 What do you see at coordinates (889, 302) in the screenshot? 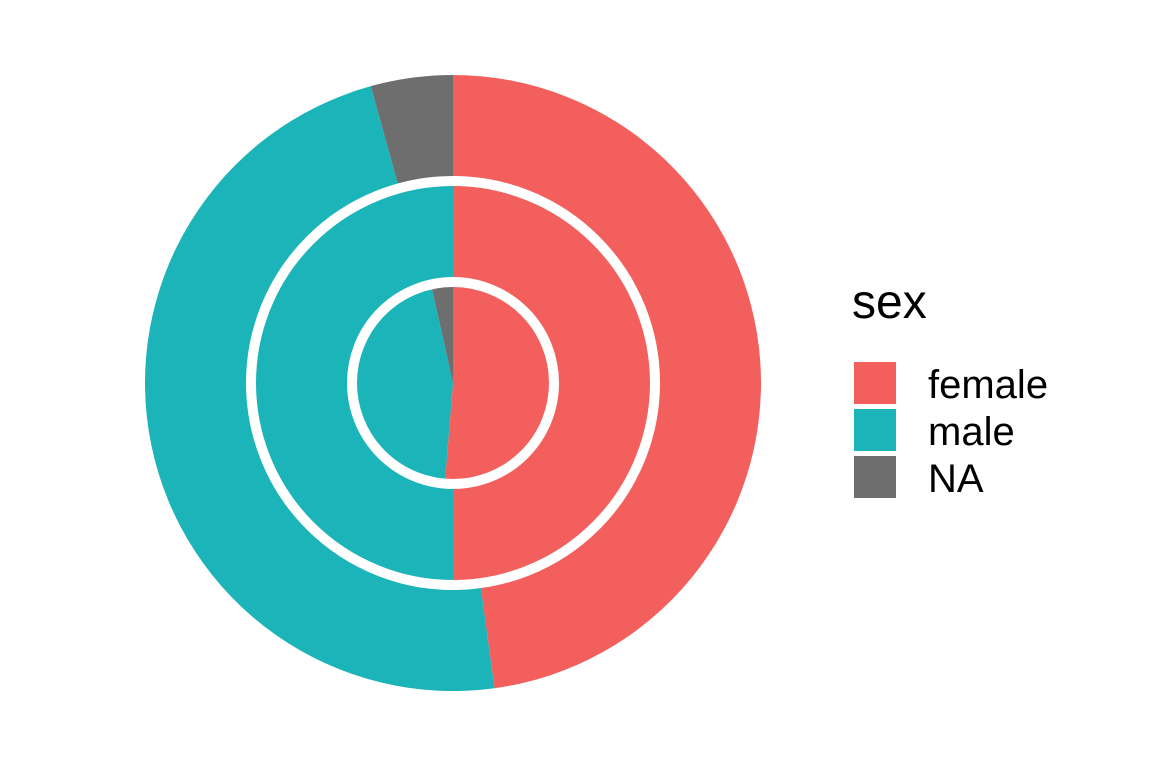
I see `legend-title: sex` at bounding box center [889, 302].